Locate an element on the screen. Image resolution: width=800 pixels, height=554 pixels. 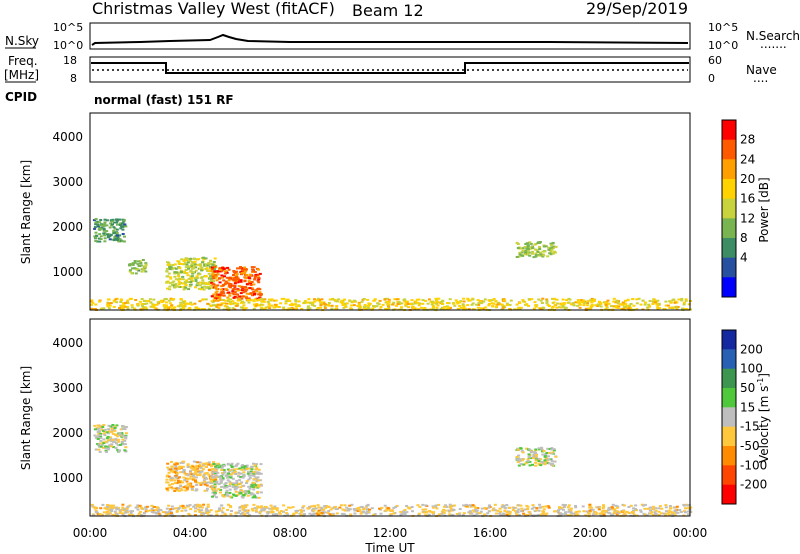
power-ylabel: Slant Range [km] is located at coordinates (26, 212).